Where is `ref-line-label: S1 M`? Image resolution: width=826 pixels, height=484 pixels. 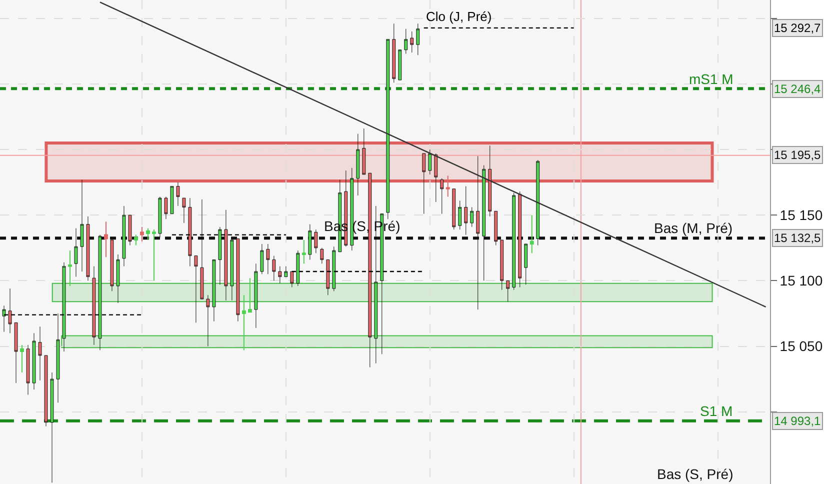 ref-line-label: S1 M is located at coordinates (716, 411).